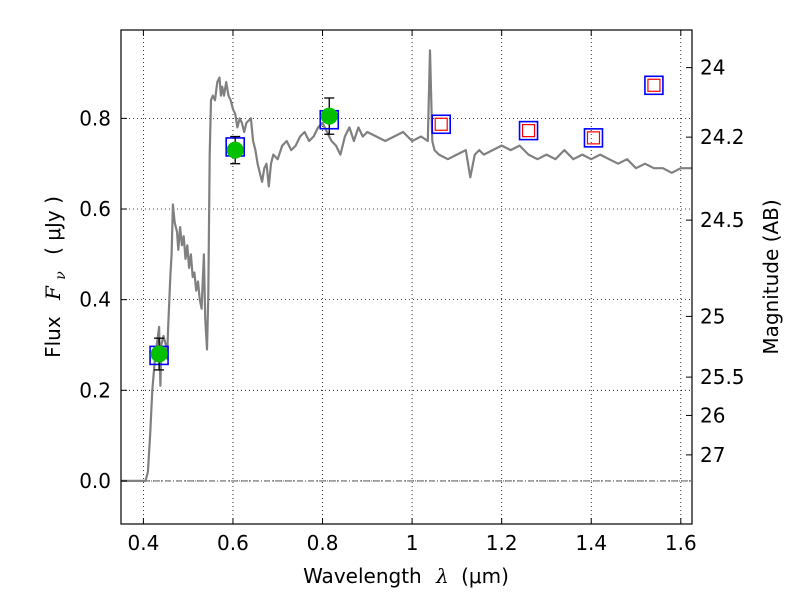 The height and width of the screenshot is (600, 800). What do you see at coordinates (712, 68) in the screenshot?
I see `mag-tick-label: 24` at bounding box center [712, 68].